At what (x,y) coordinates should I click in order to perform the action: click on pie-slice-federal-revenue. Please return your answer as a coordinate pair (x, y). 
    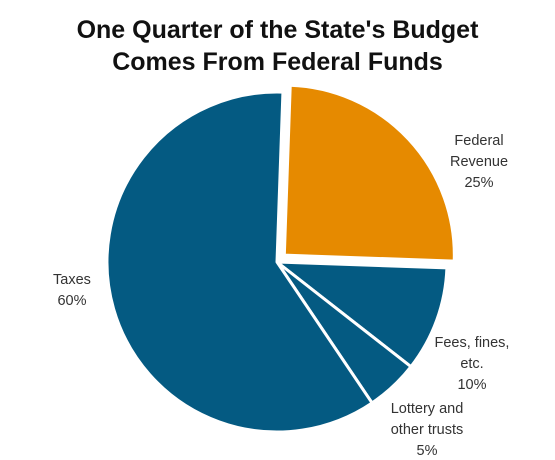
    Looking at the image, I should click on (369, 173).